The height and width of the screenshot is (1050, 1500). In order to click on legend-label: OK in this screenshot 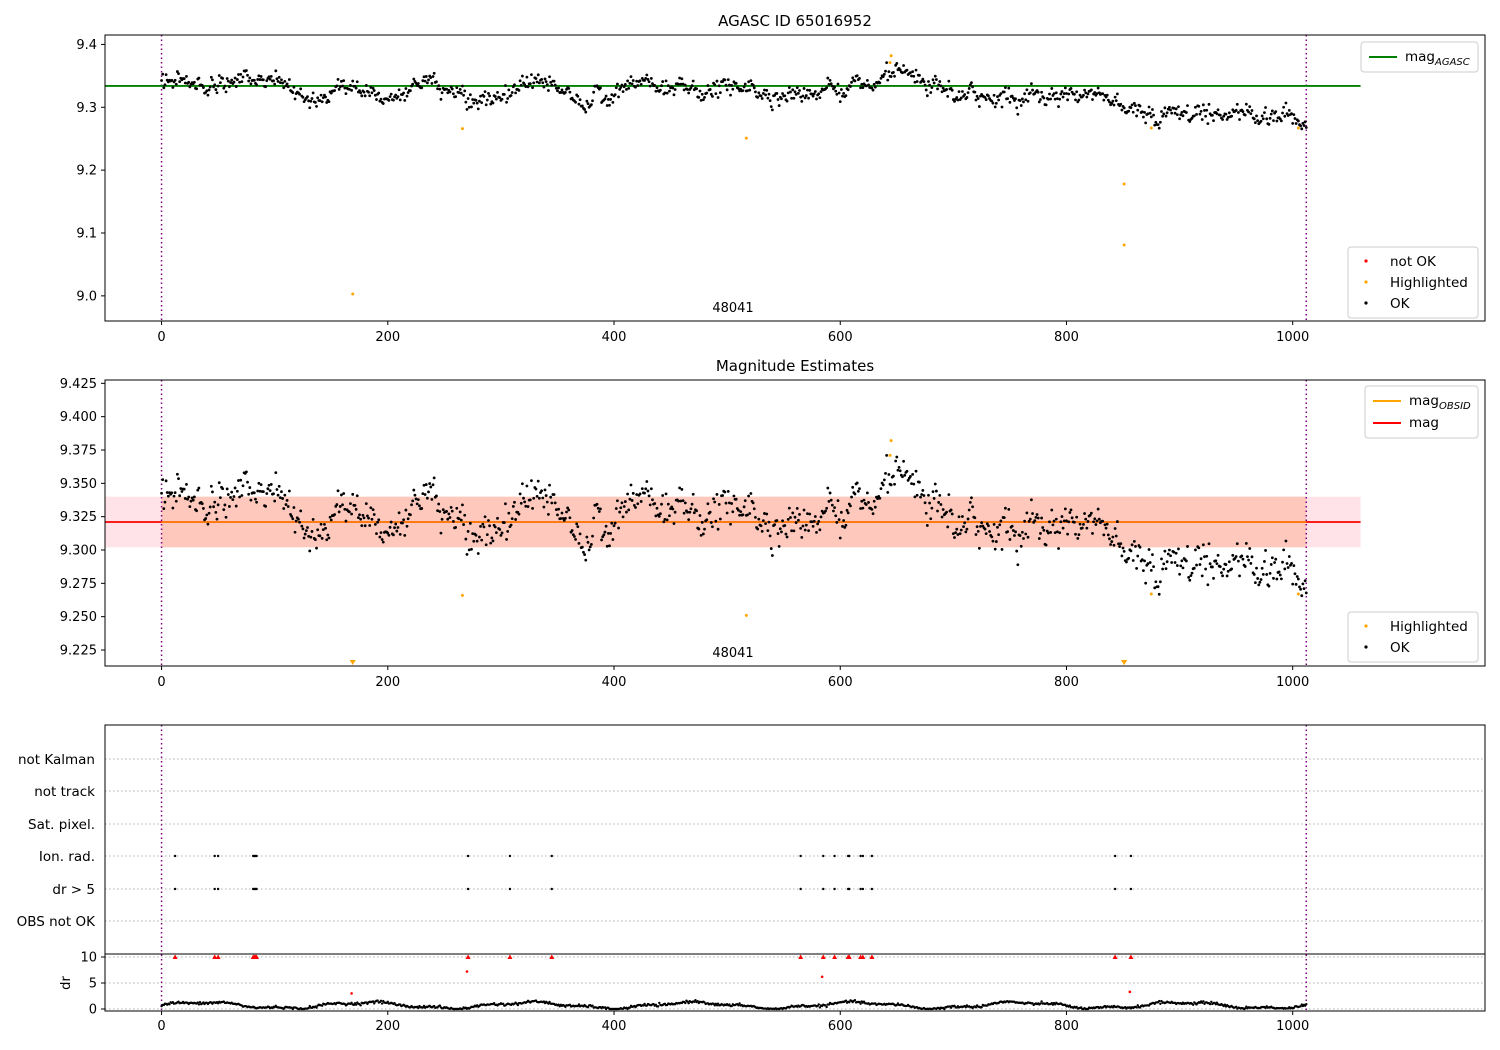, I will do `click(1400, 304)`.